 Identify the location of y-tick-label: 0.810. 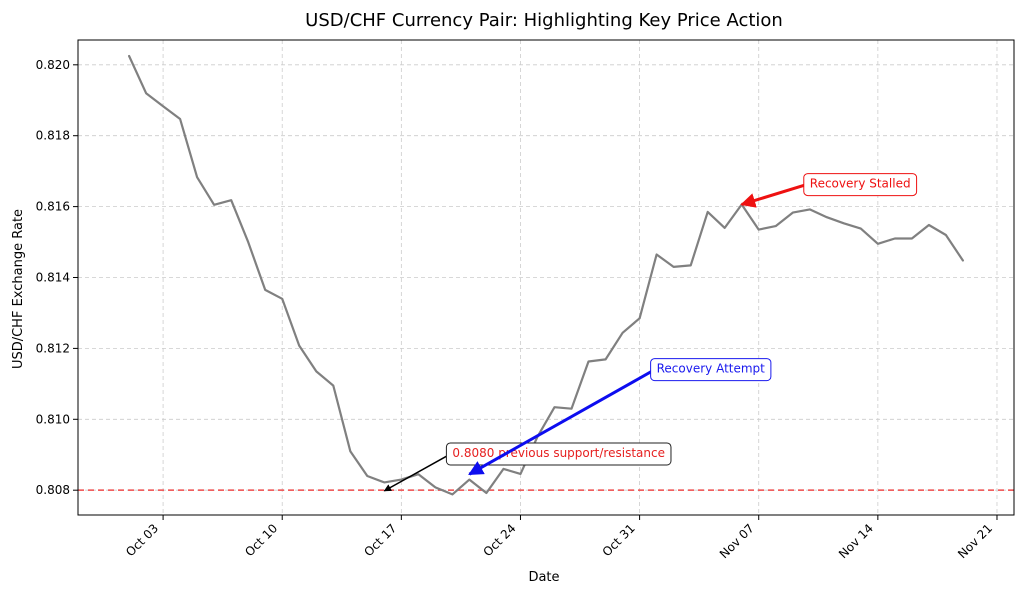
(53, 419).